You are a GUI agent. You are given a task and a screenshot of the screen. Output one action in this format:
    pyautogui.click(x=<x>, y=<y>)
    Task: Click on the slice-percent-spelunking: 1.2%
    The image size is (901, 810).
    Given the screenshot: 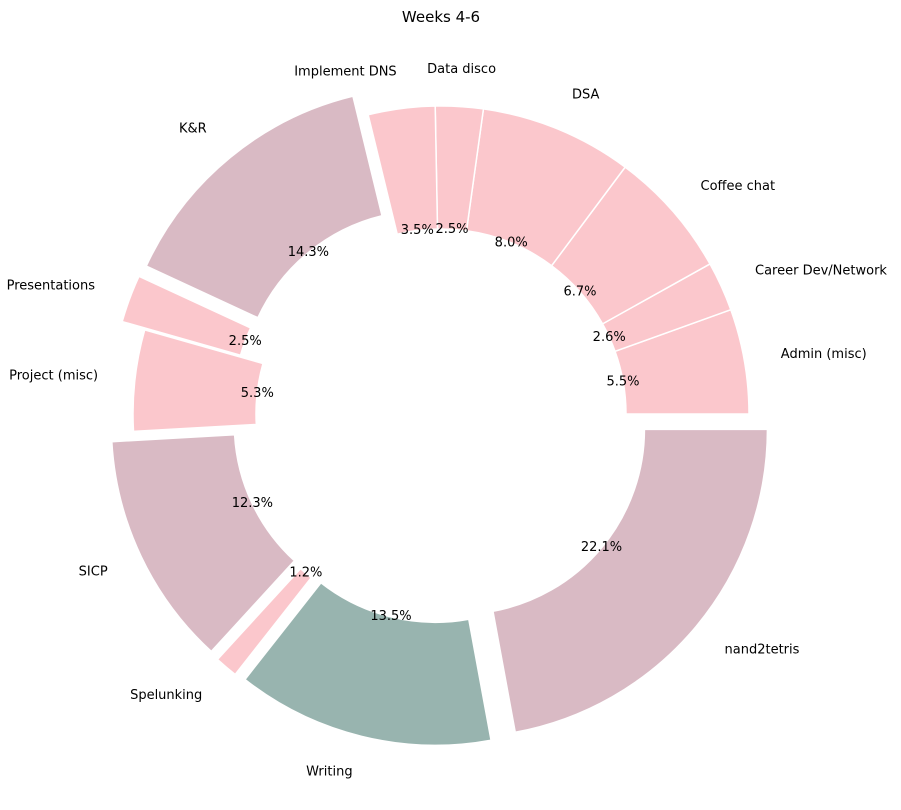 What is the action you would take?
    pyautogui.click(x=305, y=573)
    